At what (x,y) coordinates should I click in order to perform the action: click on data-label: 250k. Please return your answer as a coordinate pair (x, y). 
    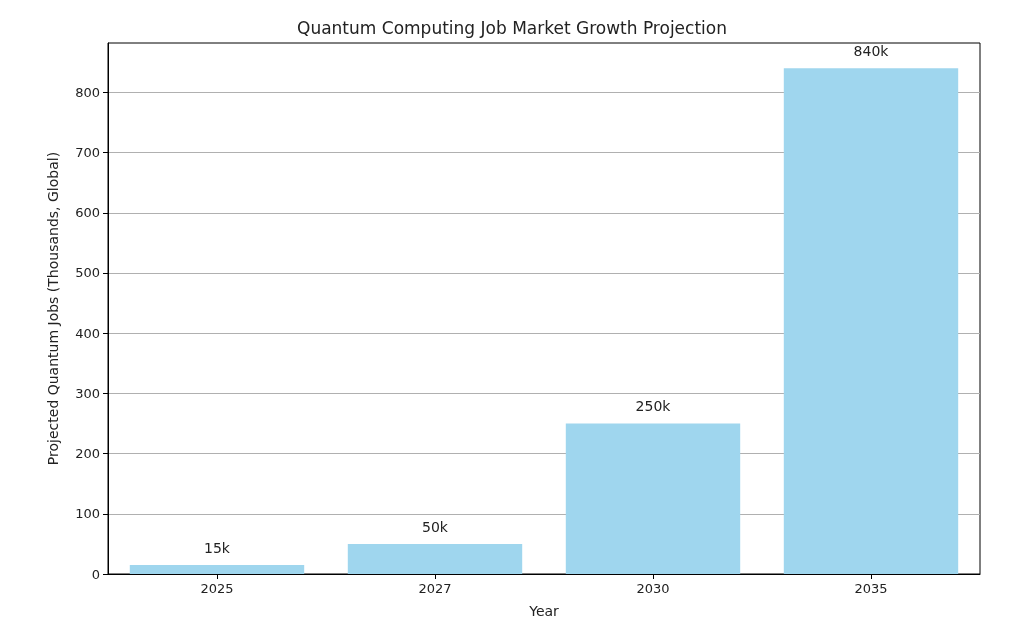
    Looking at the image, I should click on (653, 406).